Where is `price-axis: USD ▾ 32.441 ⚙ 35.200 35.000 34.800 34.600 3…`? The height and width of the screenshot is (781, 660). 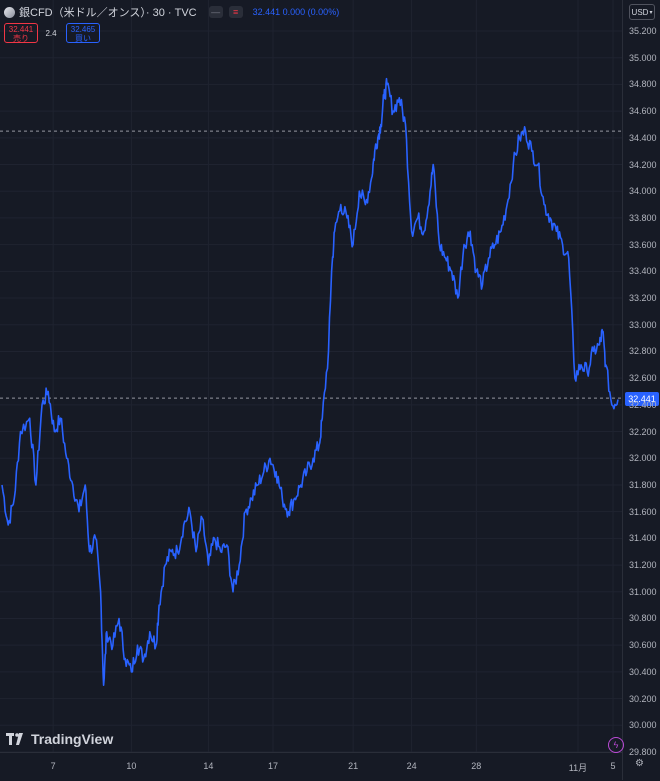
price-axis: USD ▾ 32.441 ⚙ 35.200 35.000 34.800 34.600 3… is located at coordinates (641, 390).